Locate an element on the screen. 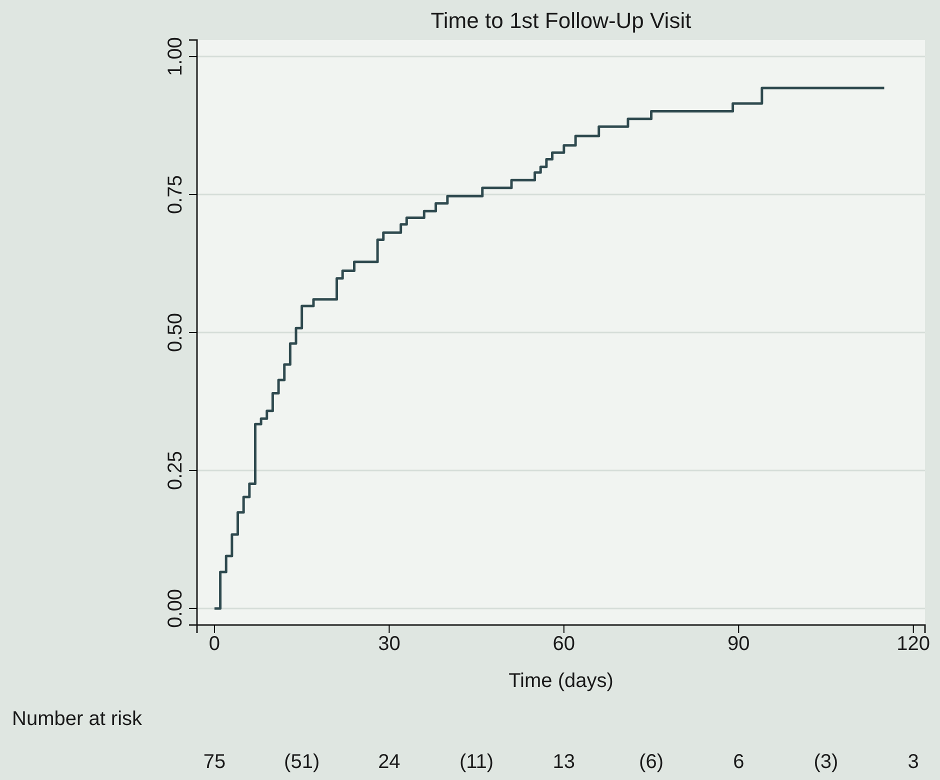 The image size is (940, 780). text: (11) is located at coordinates (477, 762).